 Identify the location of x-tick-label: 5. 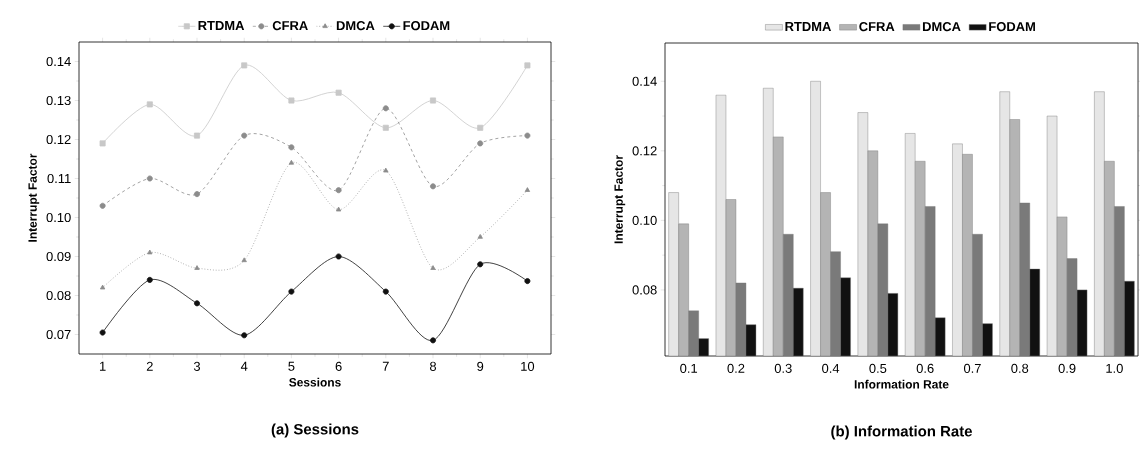
(291, 366).